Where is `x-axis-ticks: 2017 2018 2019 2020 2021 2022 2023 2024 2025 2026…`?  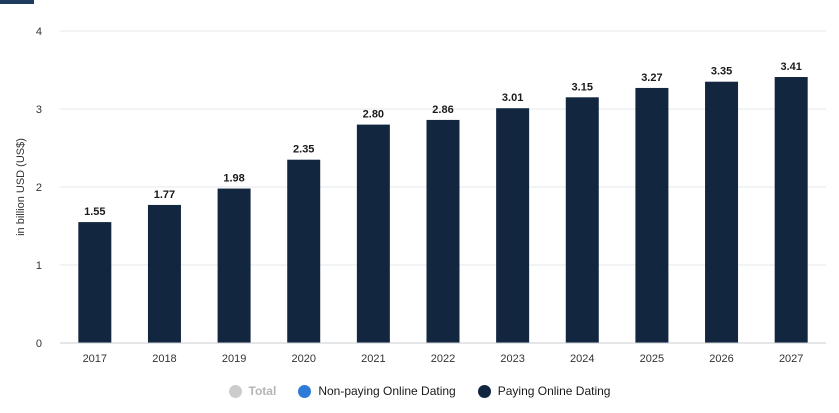 x-axis-ticks: 2017 2018 2019 2020 2021 2022 2023 2024 2025 2026… is located at coordinates (443, 359).